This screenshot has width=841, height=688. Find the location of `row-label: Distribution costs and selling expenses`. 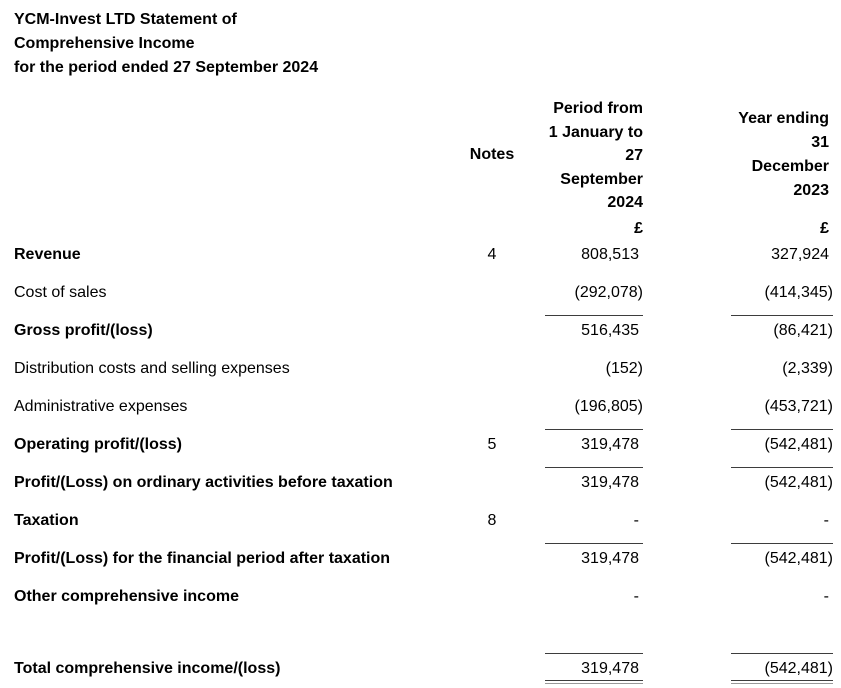

row-label: Distribution costs and selling expenses is located at coordinates (152, 368).